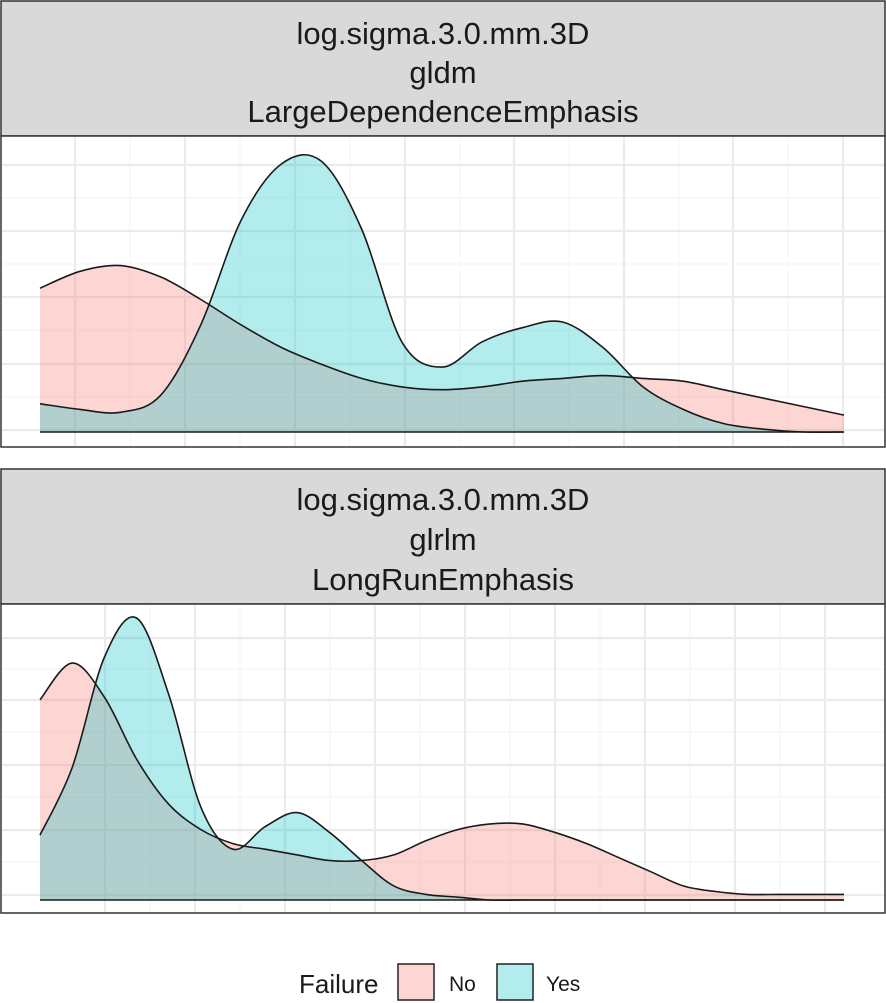 The image size is (886, 1003). Describe the element at coordinates (563, 984) in the screenshot. I see `legend-label-yes: Yes` at that location.